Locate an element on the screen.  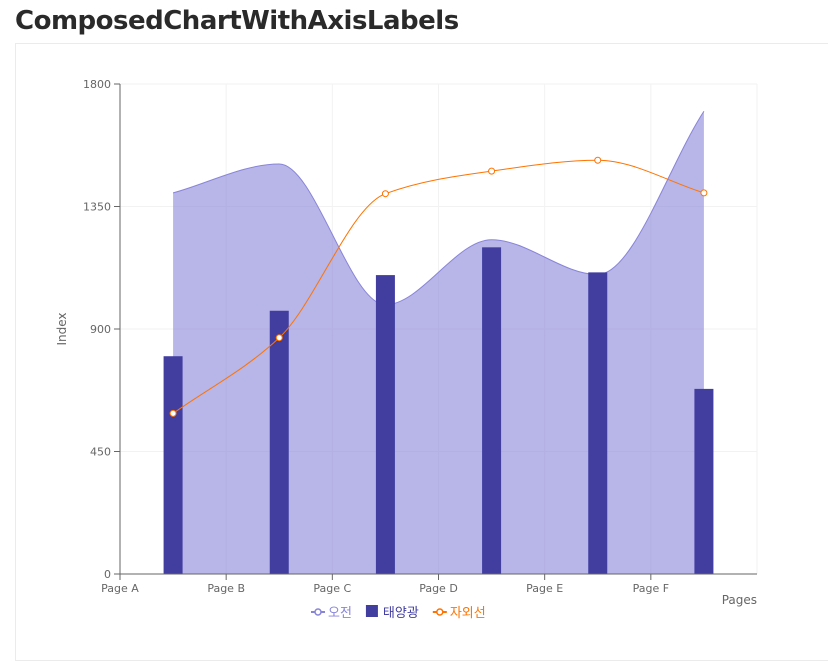
bar-Page E is located at coordinates (598, 423).